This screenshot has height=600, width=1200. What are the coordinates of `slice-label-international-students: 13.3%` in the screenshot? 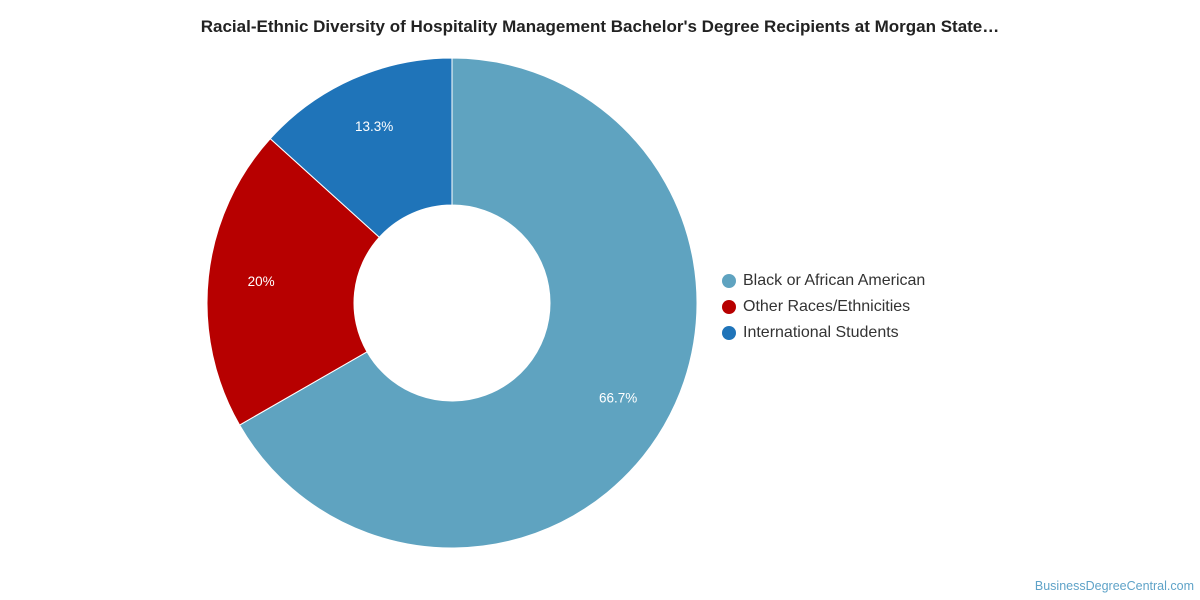 It's located at (374, 126).